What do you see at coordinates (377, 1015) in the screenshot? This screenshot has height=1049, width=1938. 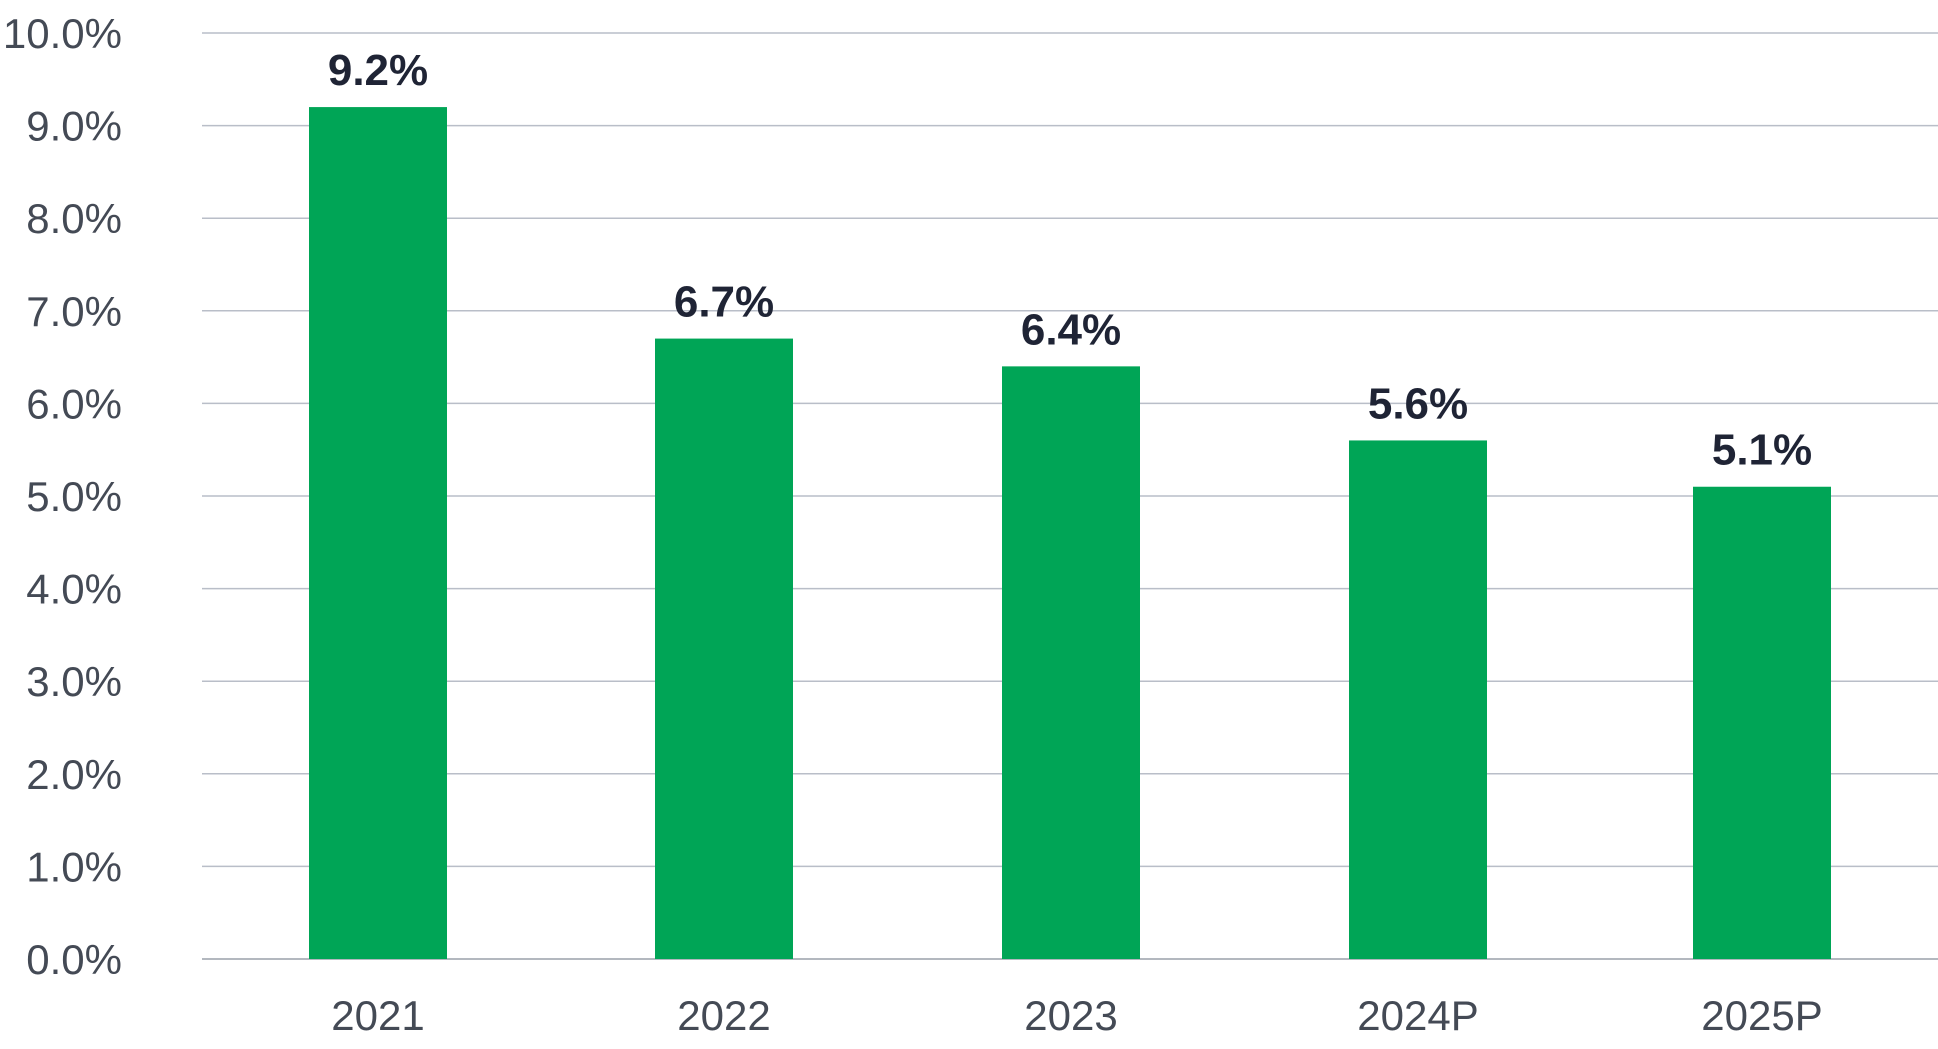 I see `x-tick-label-2021: 2021` at bounding box center [377, 1015].